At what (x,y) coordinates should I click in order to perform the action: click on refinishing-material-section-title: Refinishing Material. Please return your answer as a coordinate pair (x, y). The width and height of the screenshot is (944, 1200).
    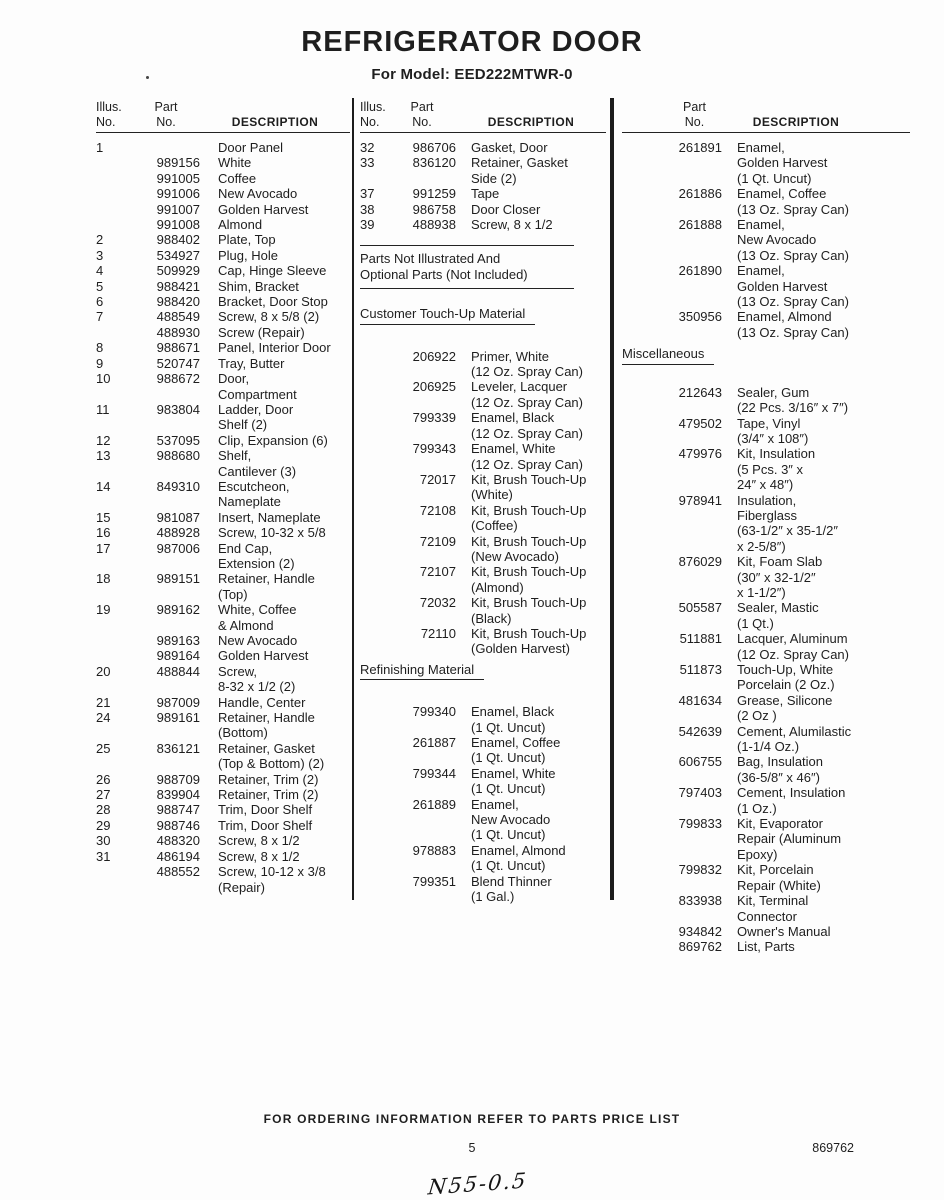
    Looking at the image, I should click on (422, 671).